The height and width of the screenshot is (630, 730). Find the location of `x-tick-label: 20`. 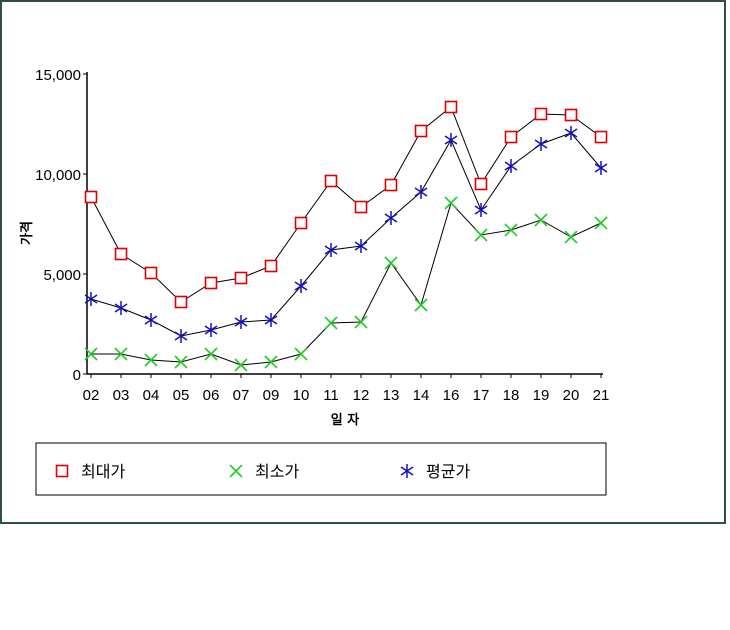

x-tick-label: 20 is located at coordinates (571, 395).